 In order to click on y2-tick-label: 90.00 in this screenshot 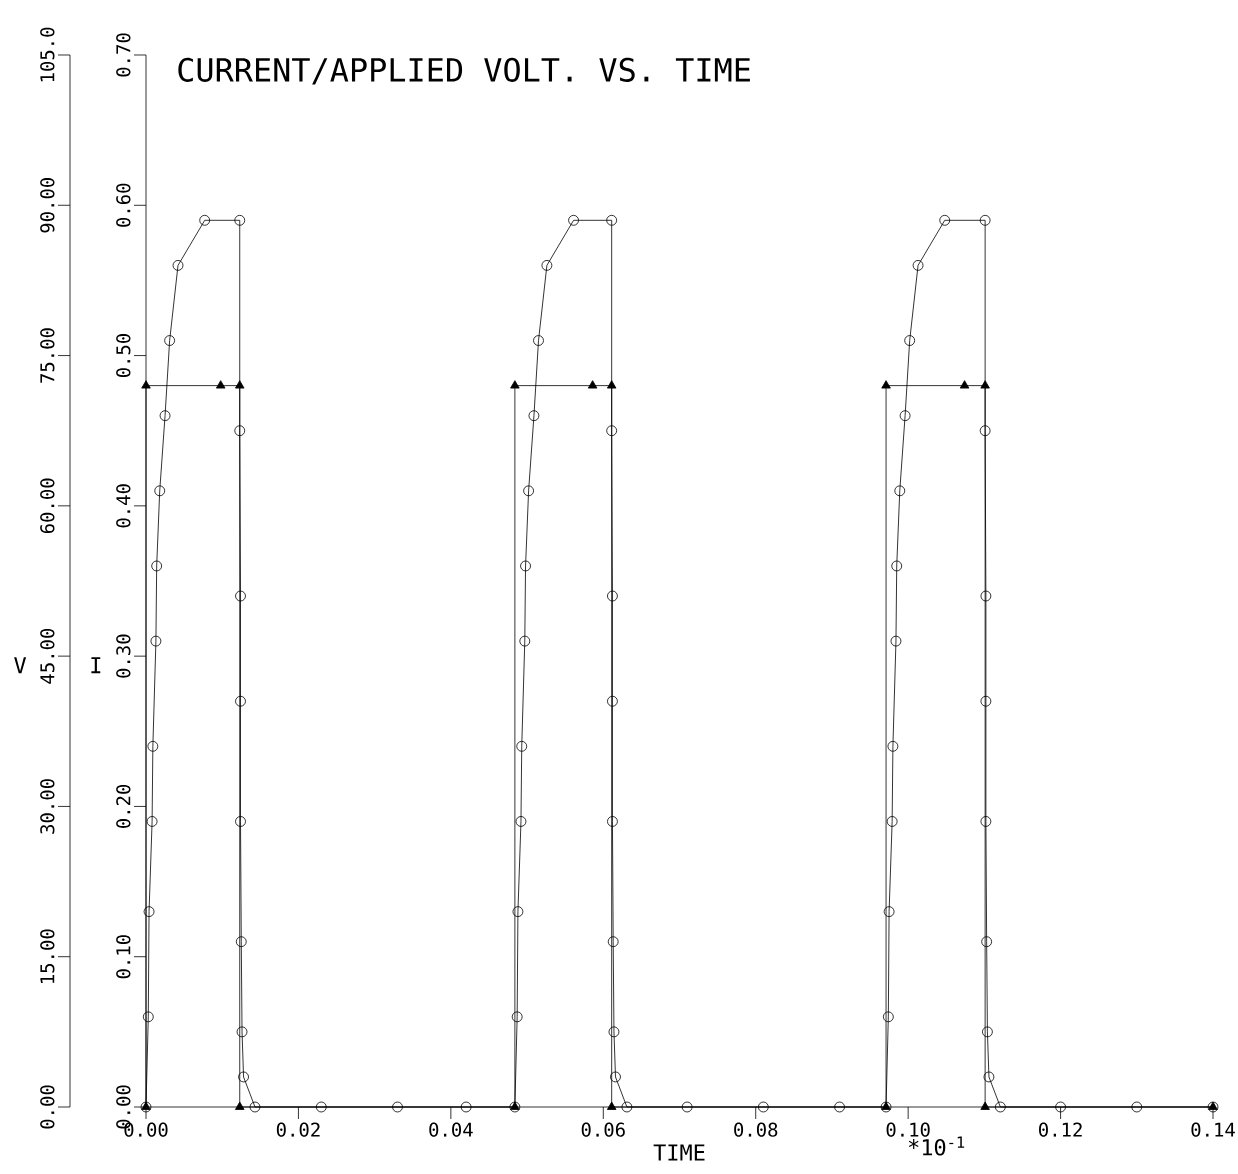, I will do `click(47, 205)`.